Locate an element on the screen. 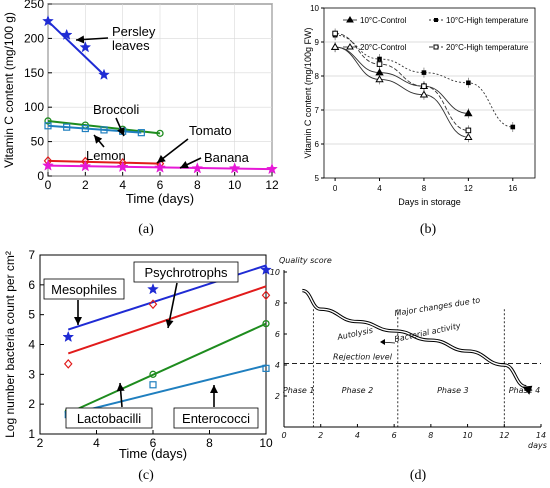 This screenshot has height=488, width=550. label-psychrotrophs-box is located at coordinates (186, 272).